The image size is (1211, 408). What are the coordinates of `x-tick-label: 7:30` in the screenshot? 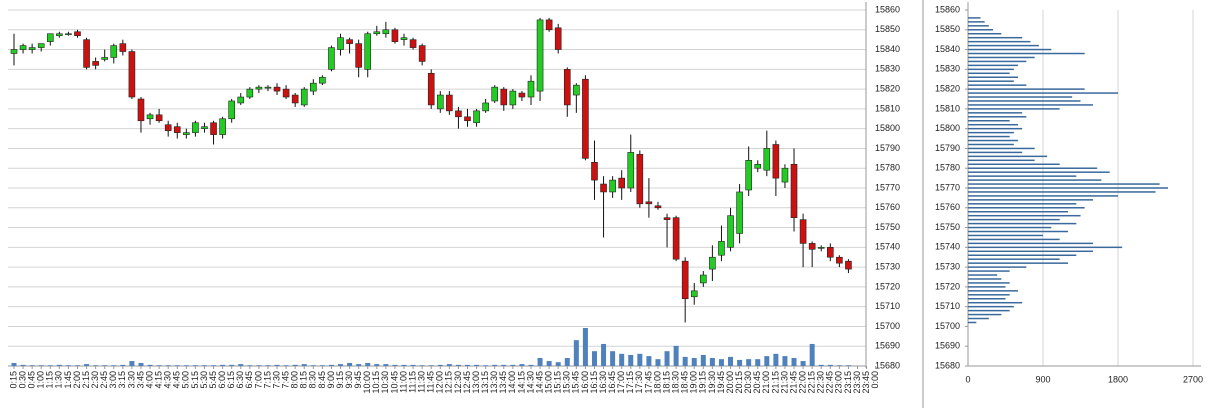 It's located at (276, 380).